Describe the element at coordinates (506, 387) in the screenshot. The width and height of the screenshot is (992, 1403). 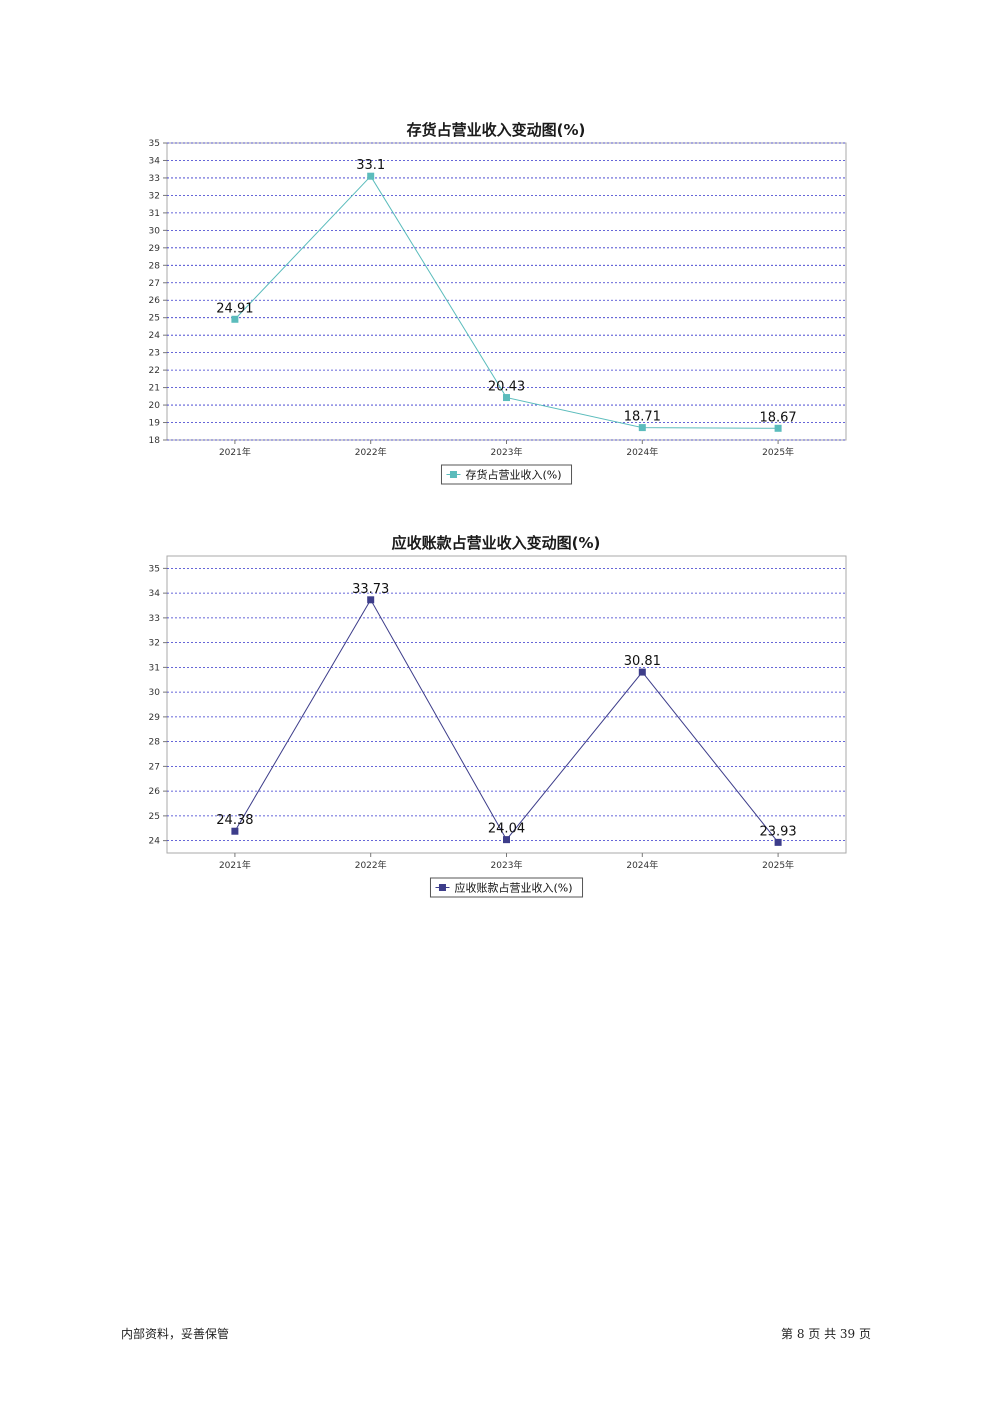
I see `data-label: 20.43` at that location.